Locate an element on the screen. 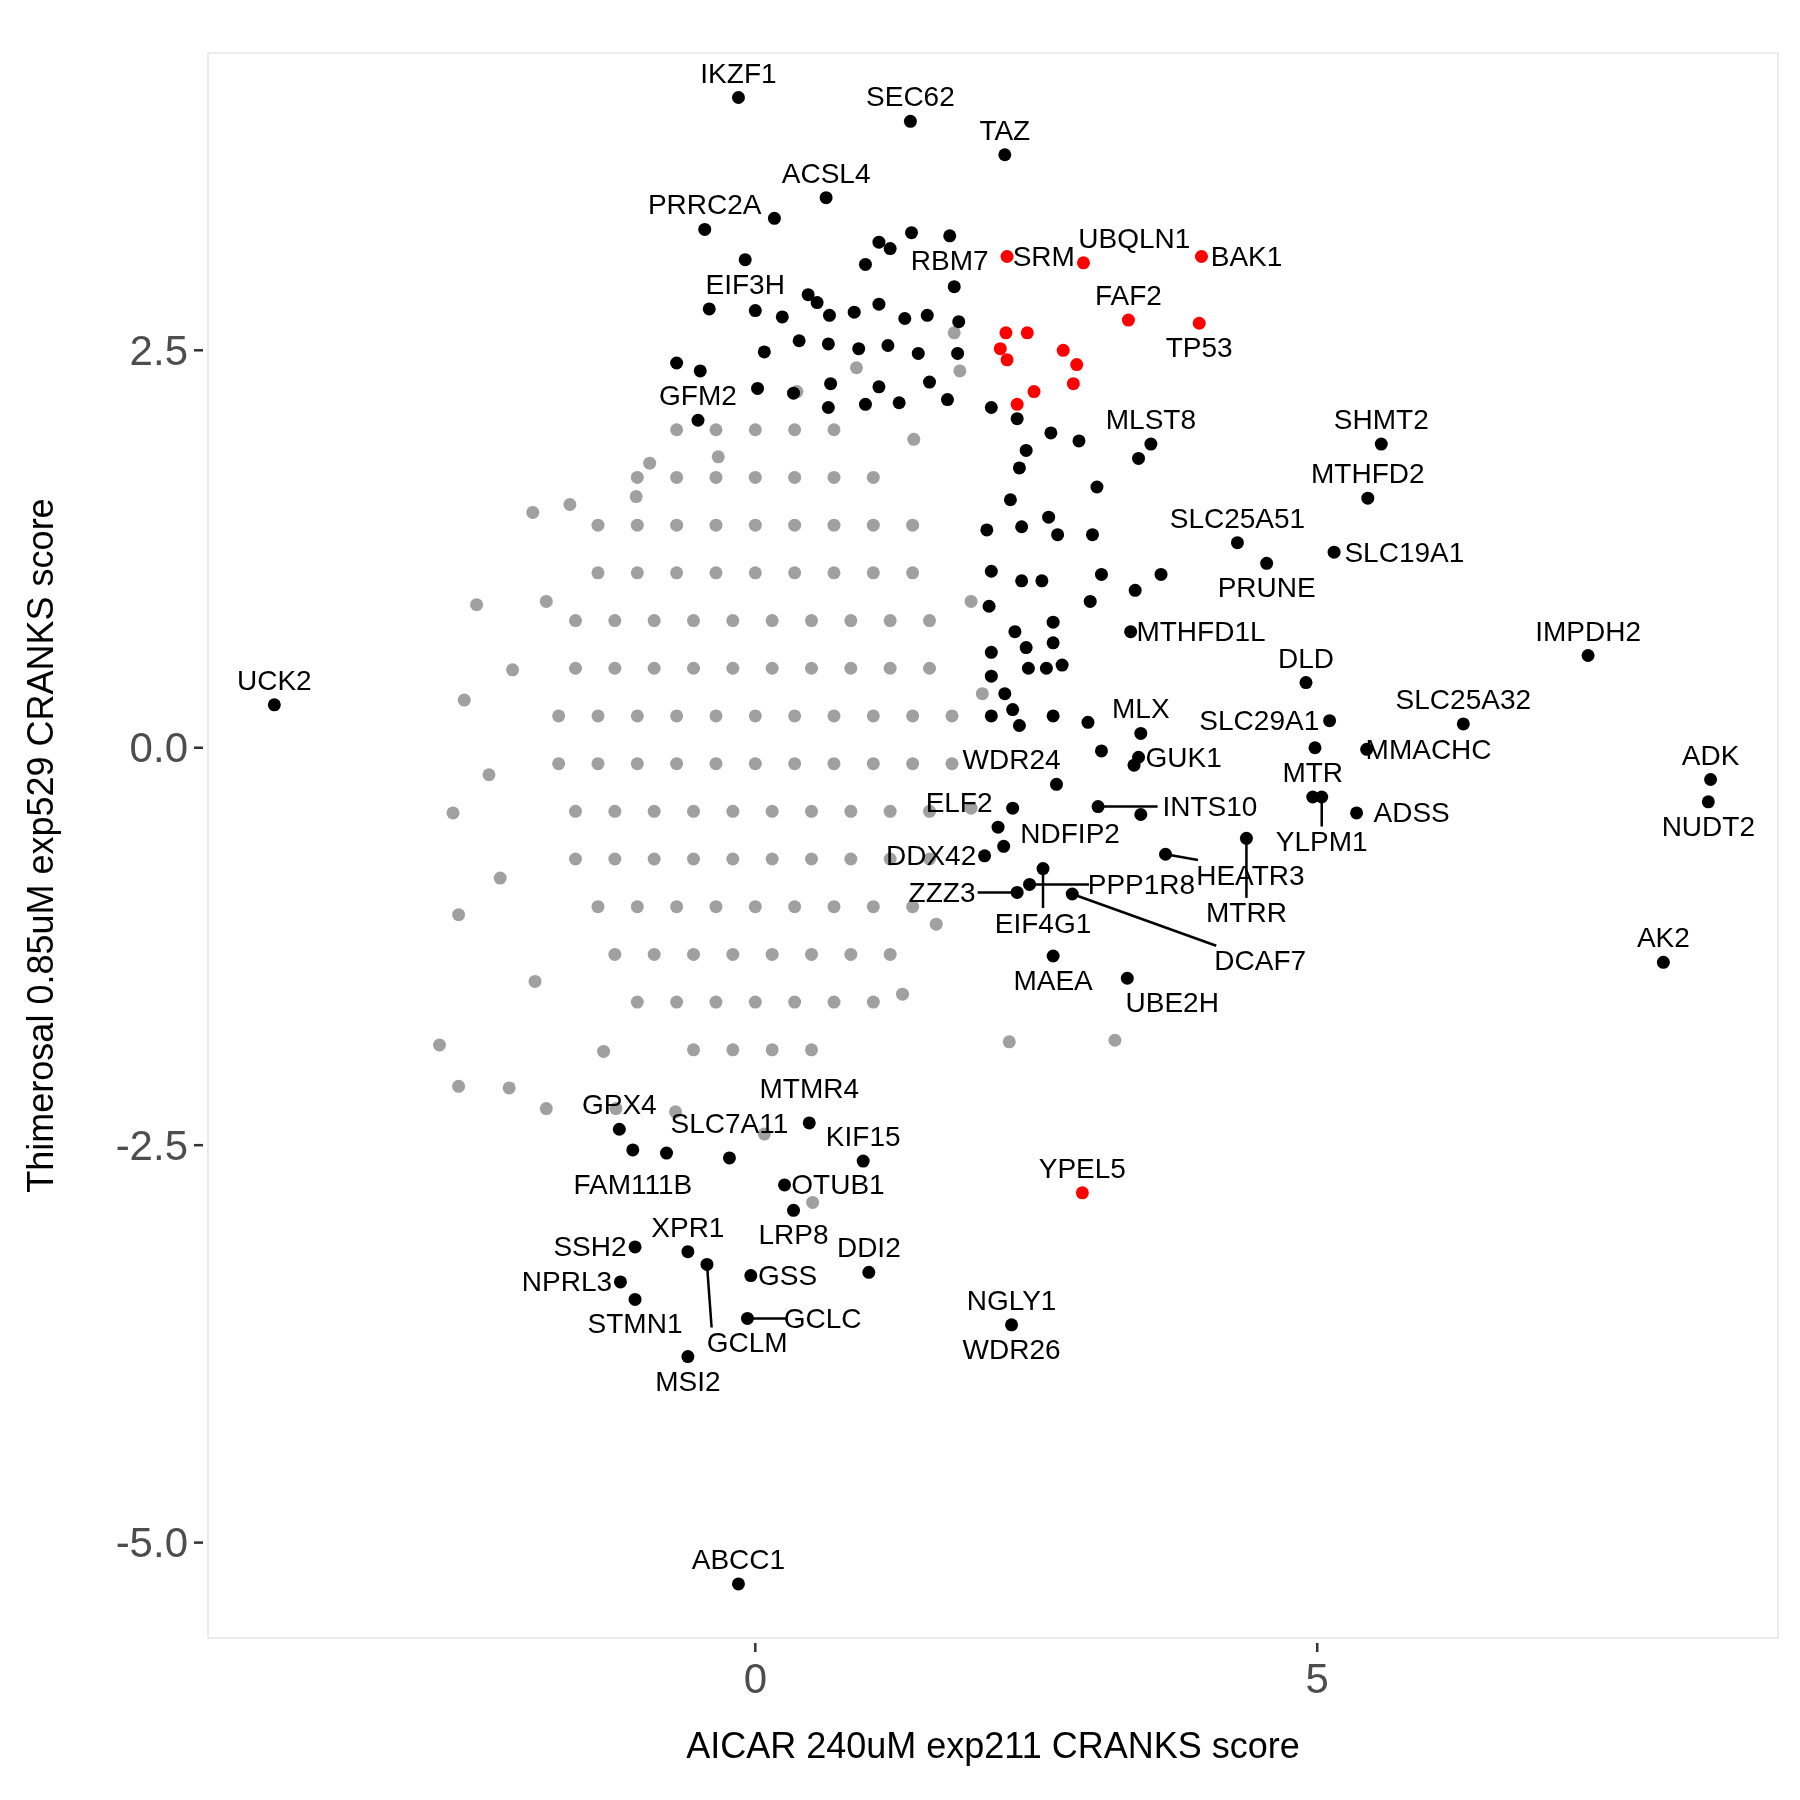 Image resolution: width=1800 pixels, height=1800 pixels. annotation: YLPM1 is located at coordinates (1321, 842).